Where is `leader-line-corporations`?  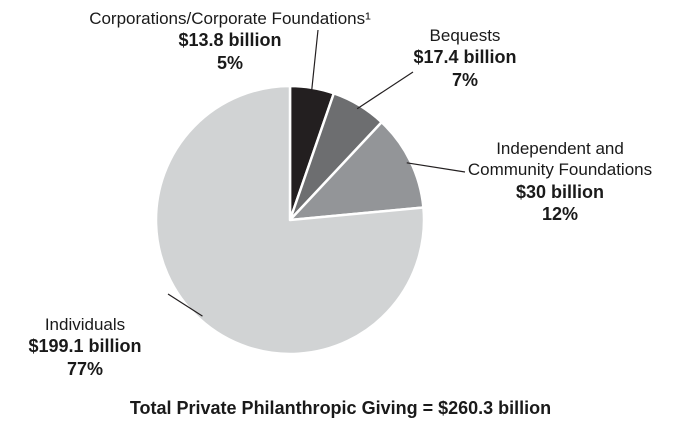
leader-line-corporations is located at coordinates (314, 60).